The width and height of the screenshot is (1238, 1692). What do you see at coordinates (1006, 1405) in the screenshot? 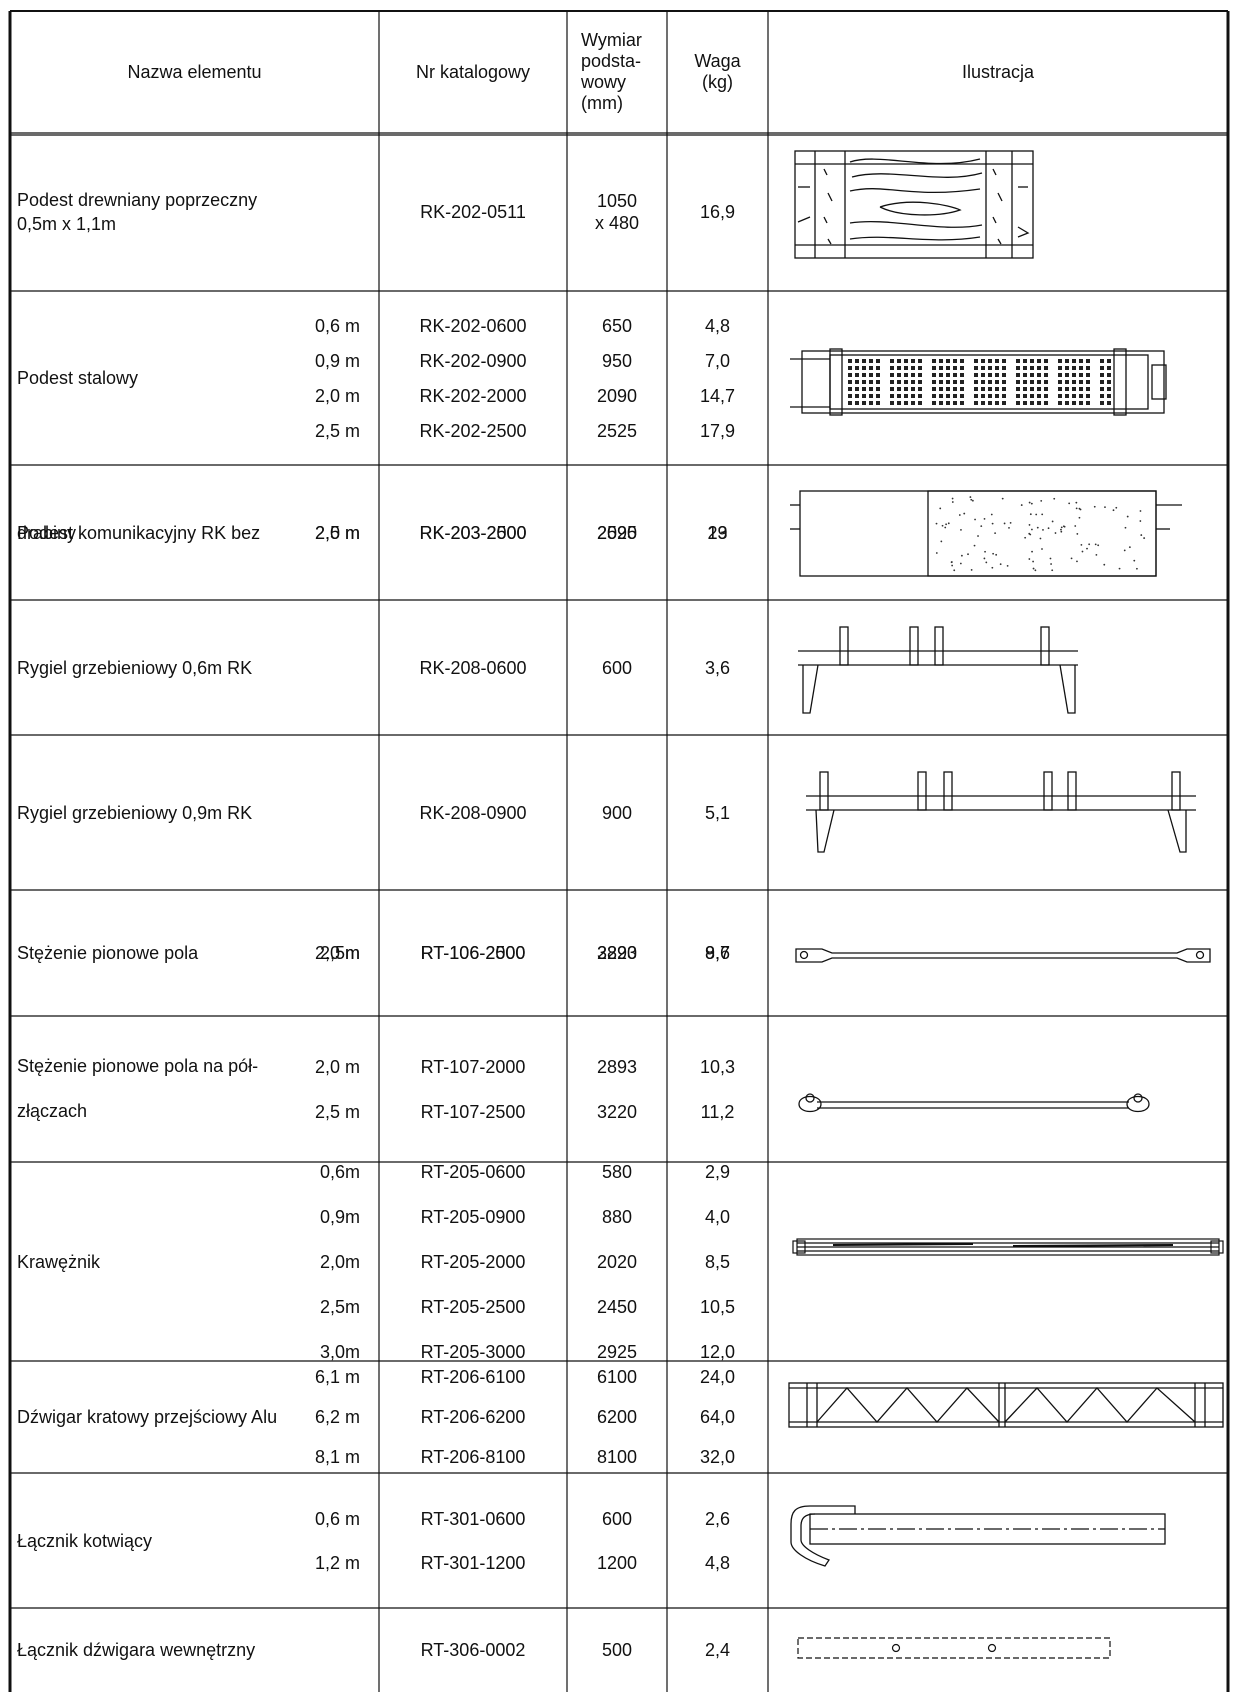
I see `lattice-girder-illustration` at bounding box center [1006, 1405].